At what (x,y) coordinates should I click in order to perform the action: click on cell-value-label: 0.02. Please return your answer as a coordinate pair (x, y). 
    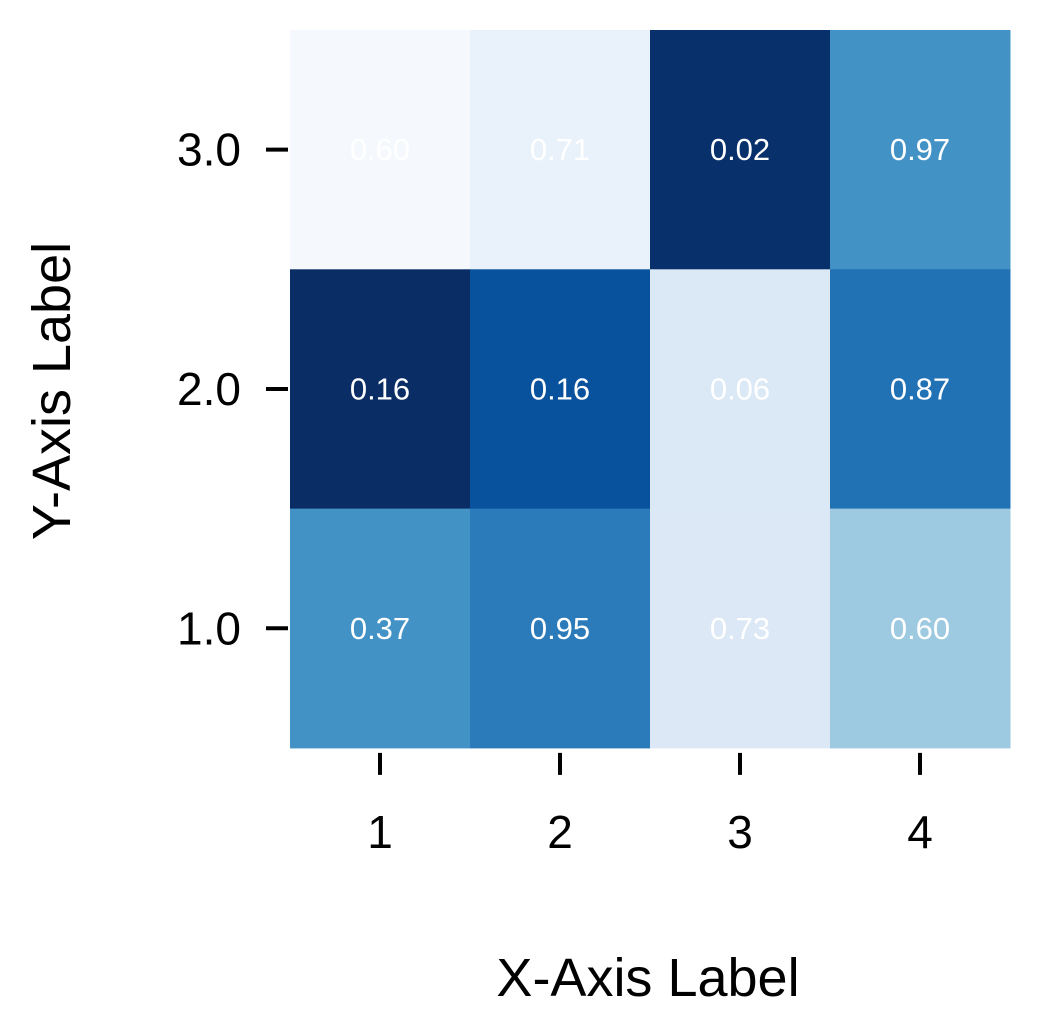
    Looking at the image, I should click on (740, 149).